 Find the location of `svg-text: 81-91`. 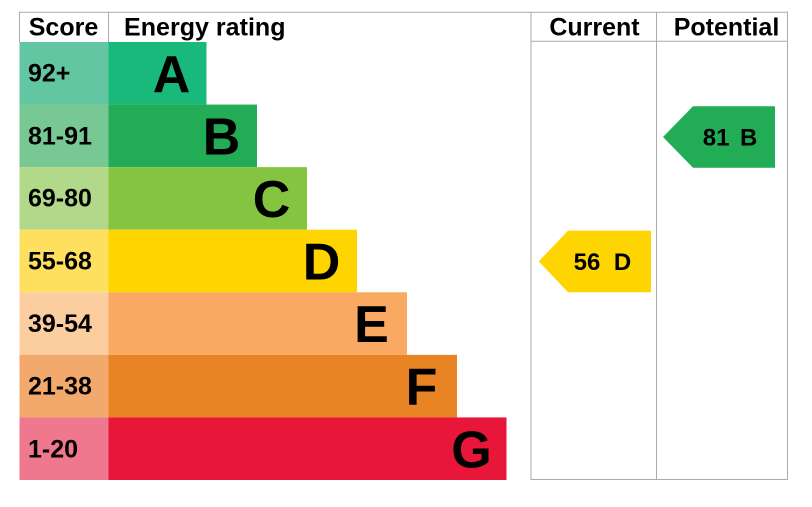

svg-text: 81-91 is located at coordinates (60, 137).